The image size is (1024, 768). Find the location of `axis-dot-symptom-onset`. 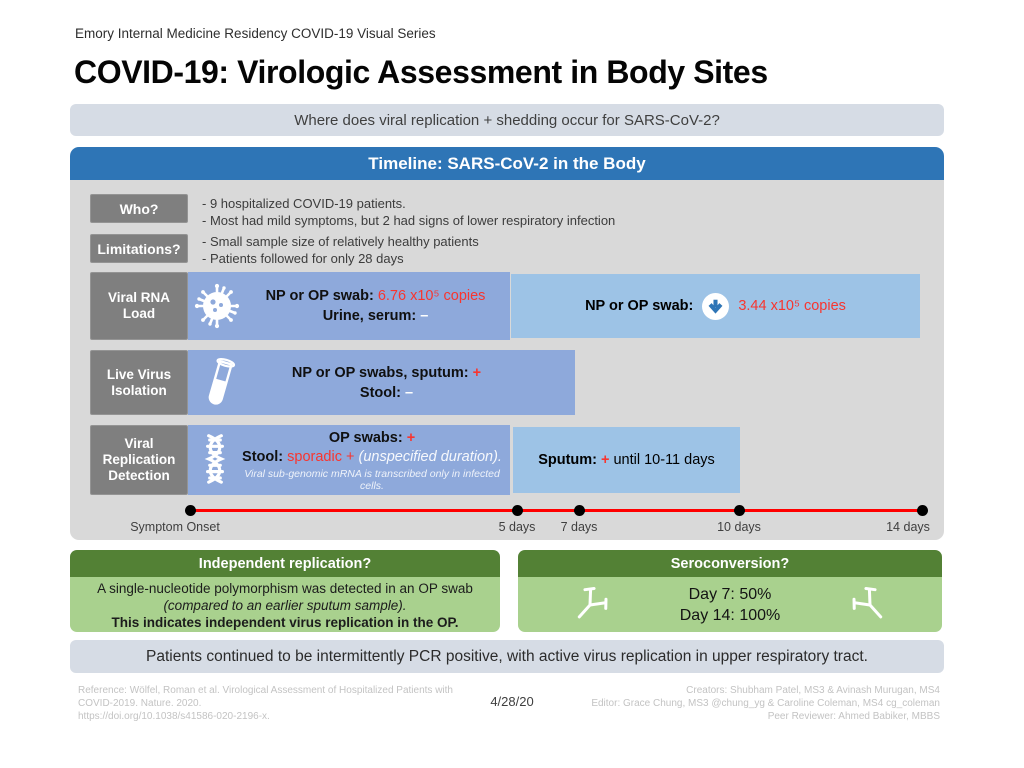

axis-dot-symptom-onset is located at coordinates (190, 510).